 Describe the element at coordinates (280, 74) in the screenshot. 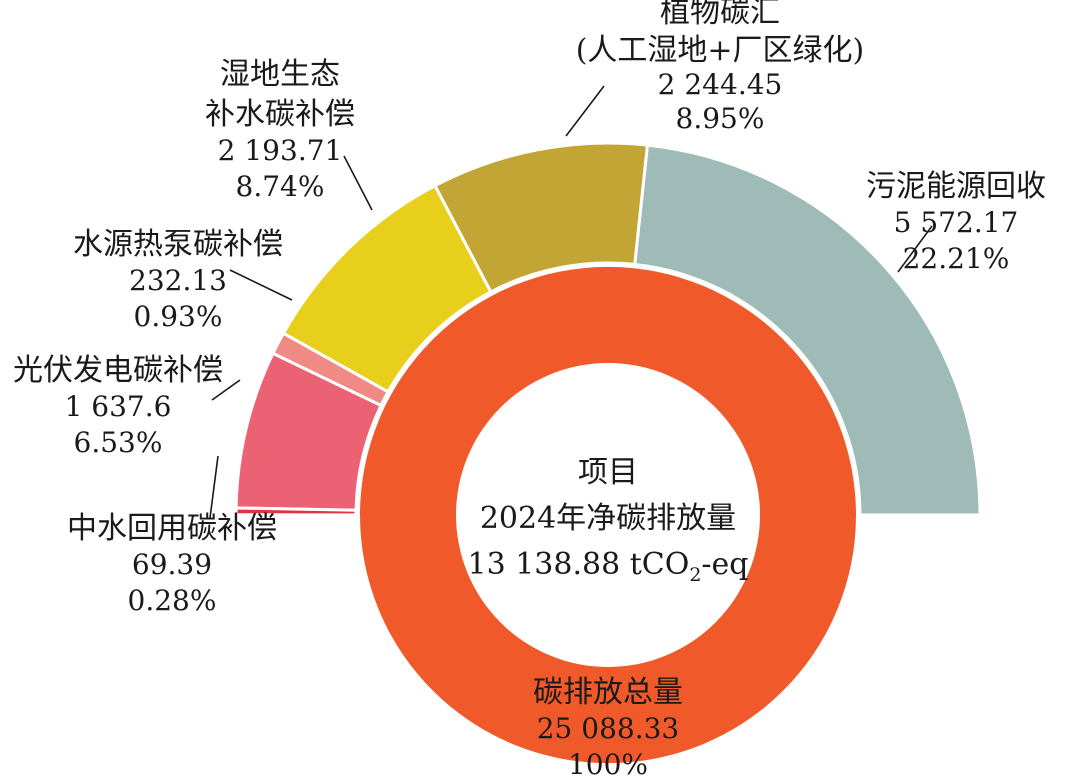

I see `segment-name-2-0: 湿地生态` at that location.